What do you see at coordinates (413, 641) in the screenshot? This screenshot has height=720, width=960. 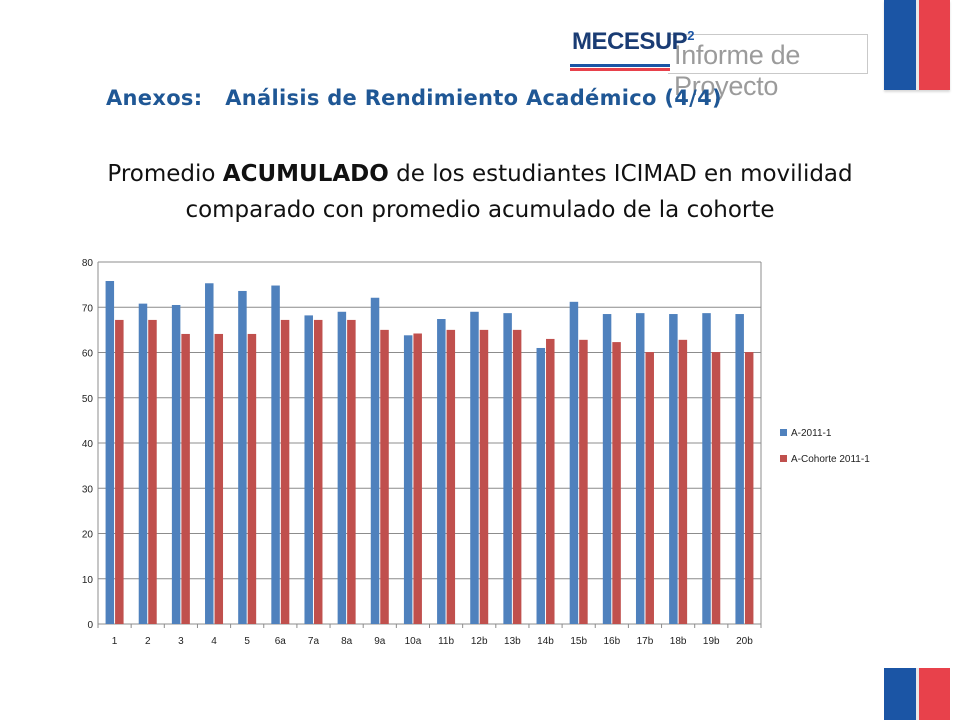 I see `x-tick-label: 10a` at bounding box center [413, 641].